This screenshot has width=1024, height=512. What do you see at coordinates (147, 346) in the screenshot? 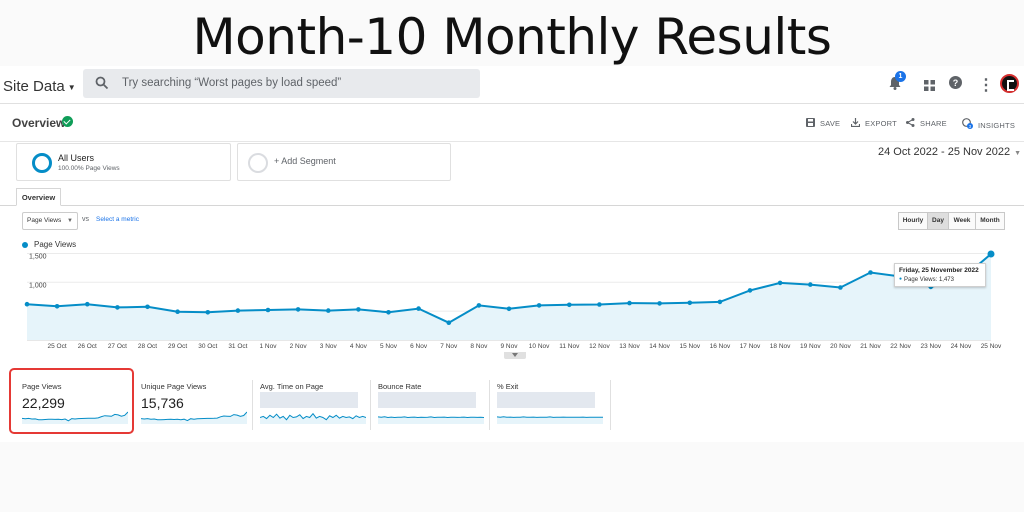
I see `x-tick-label: 28 Oct` at bounding box center [147, 346].